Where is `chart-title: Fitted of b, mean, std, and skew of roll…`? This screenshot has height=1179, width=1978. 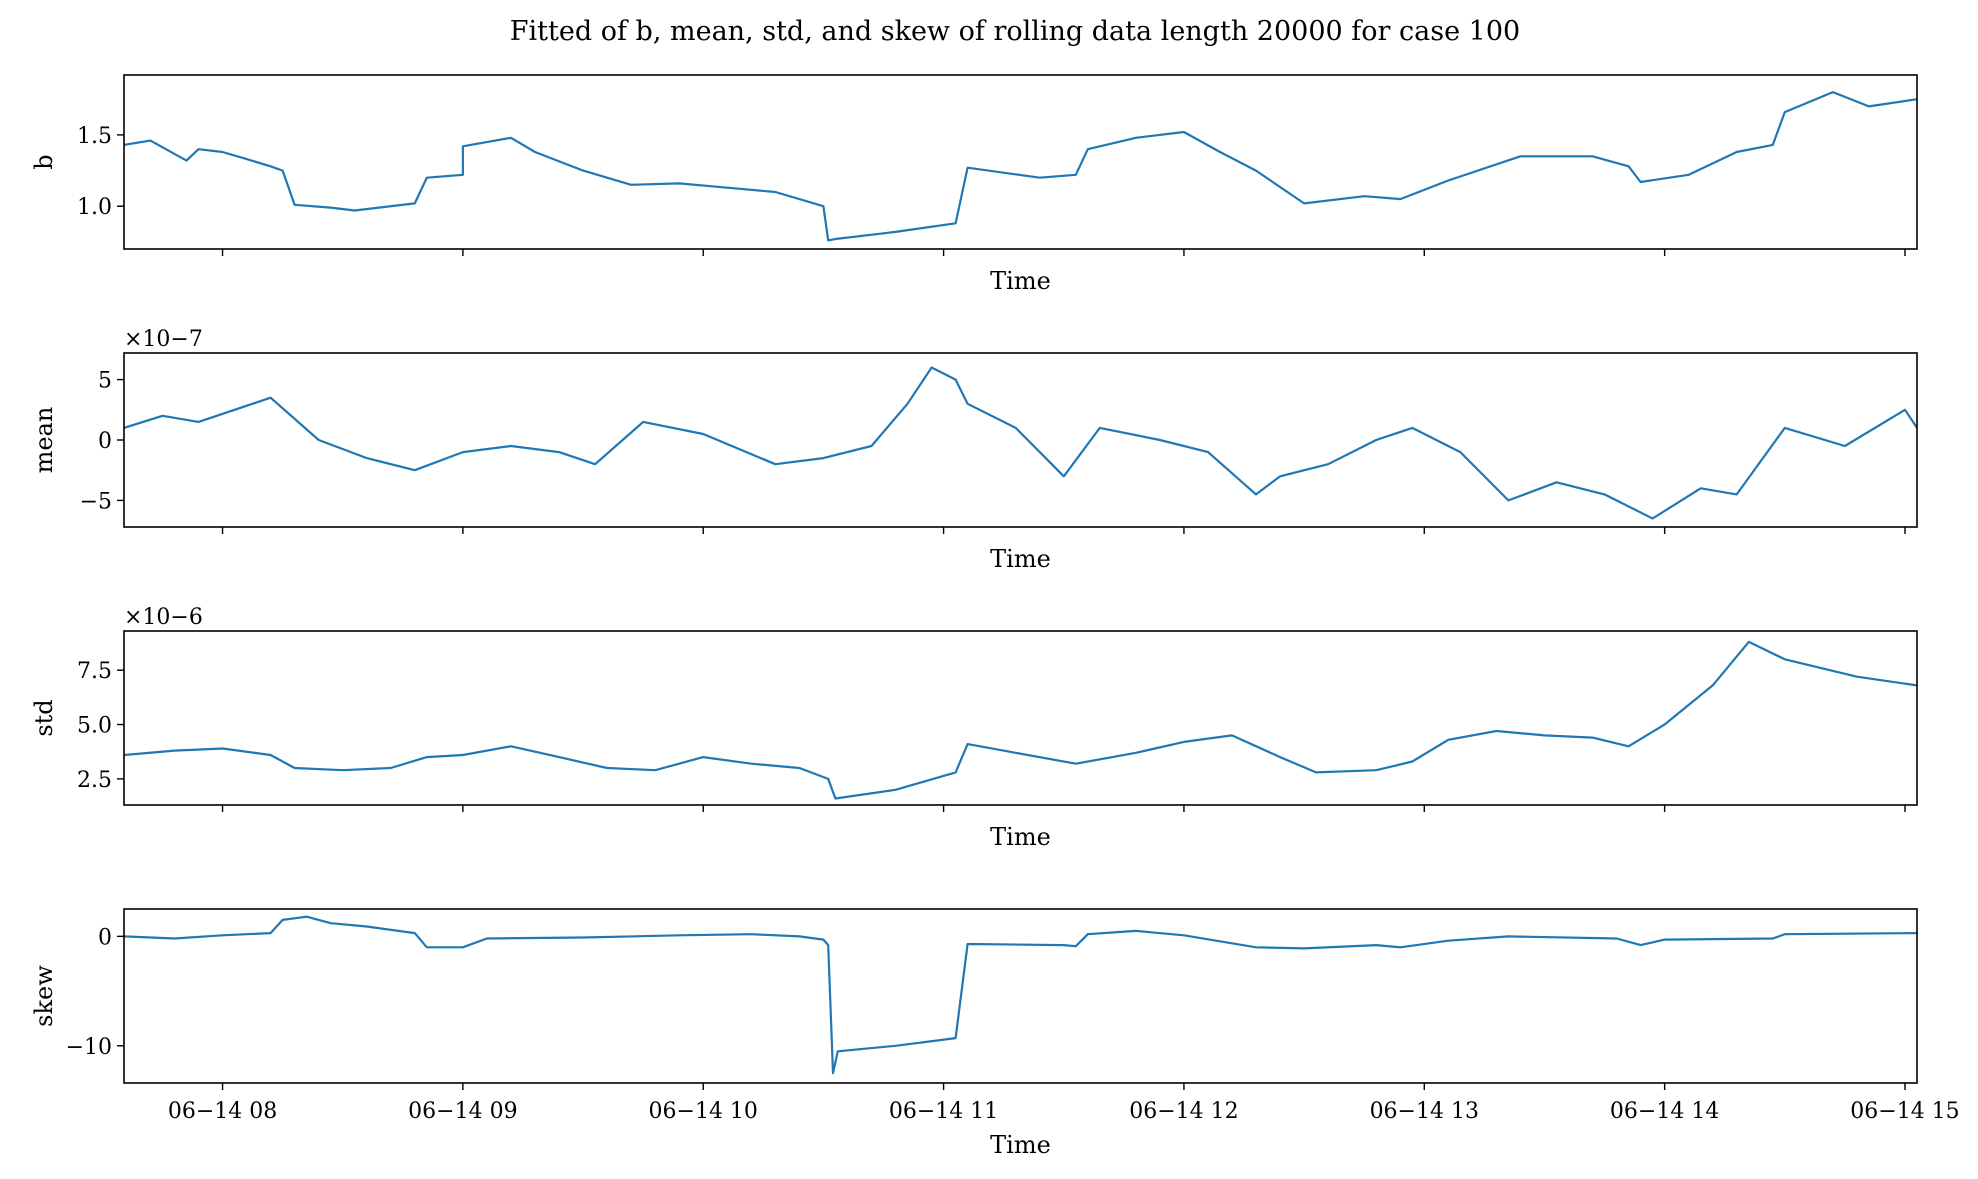
chart-title: Fitted of b, mean, std, and skew of roll… is located at coordinates (1015, 31).